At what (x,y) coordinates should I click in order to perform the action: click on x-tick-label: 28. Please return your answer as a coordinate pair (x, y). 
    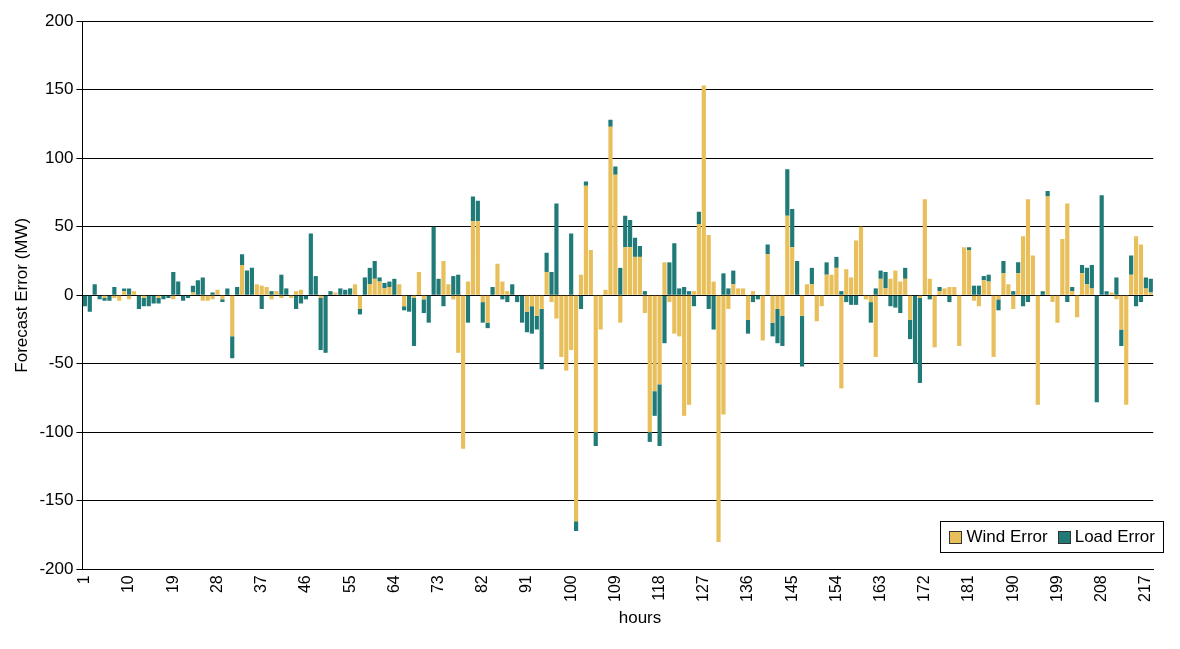
    Looking at the image, I should click on (216, 584).